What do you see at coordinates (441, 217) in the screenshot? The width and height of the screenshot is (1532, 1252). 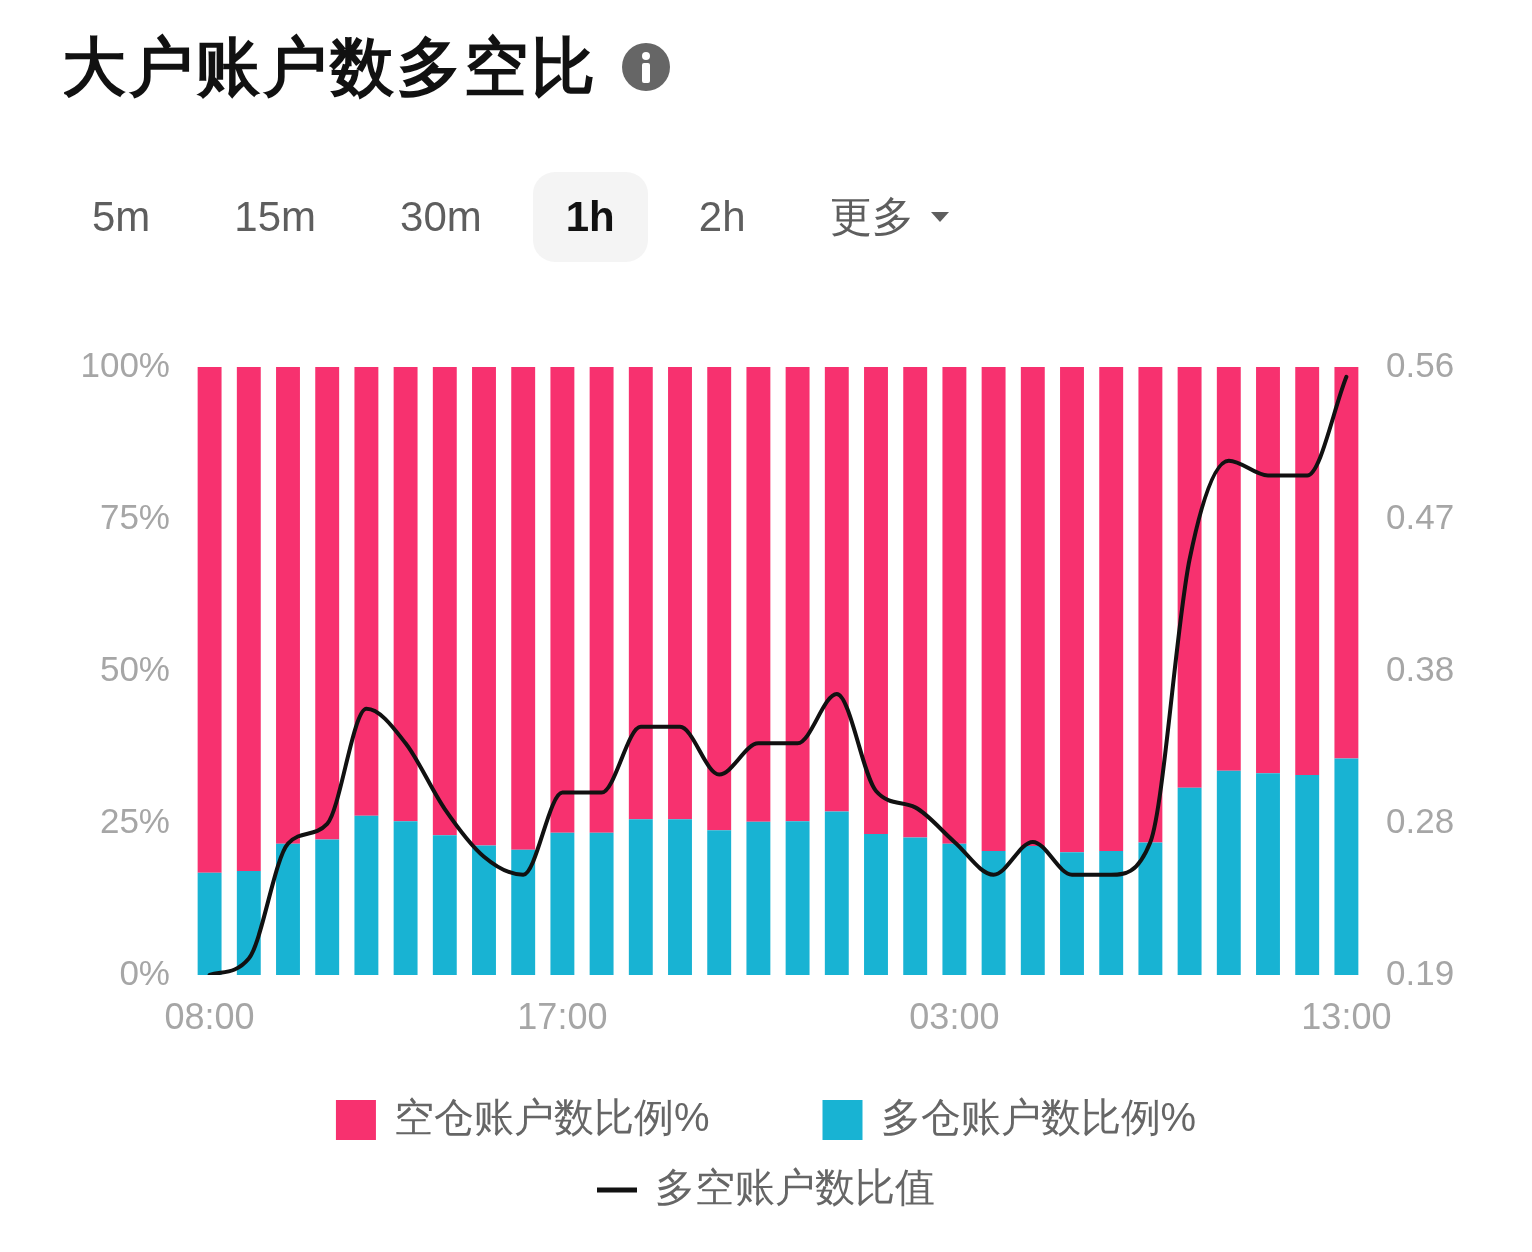 I see `text: 30m` at bounding box center [441, 217].